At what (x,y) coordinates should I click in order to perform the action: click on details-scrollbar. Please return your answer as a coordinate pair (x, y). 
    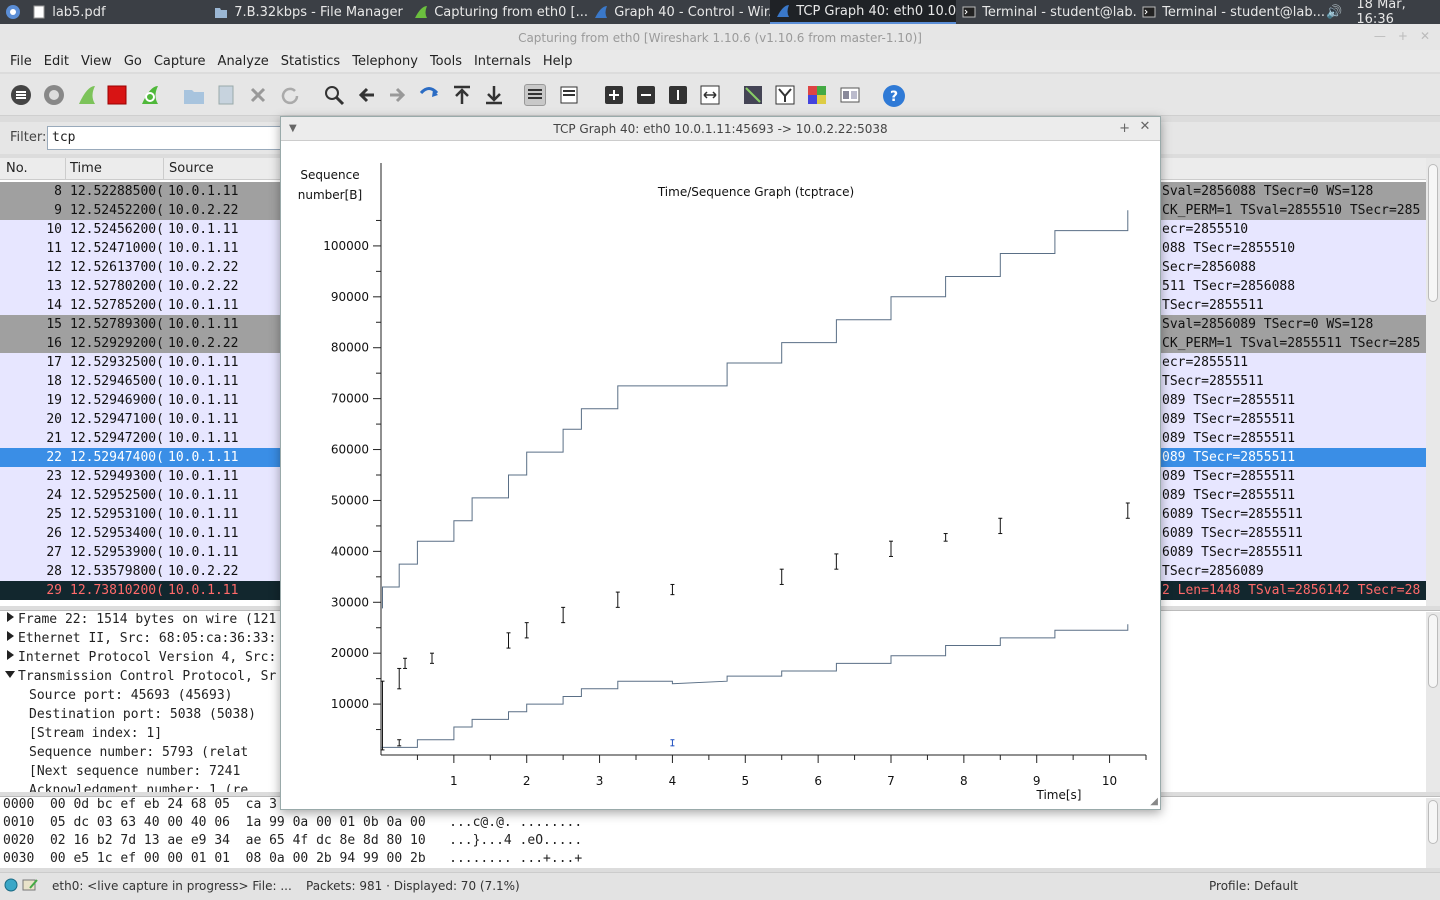
    Looking at the image, I should click on (1433, 702).